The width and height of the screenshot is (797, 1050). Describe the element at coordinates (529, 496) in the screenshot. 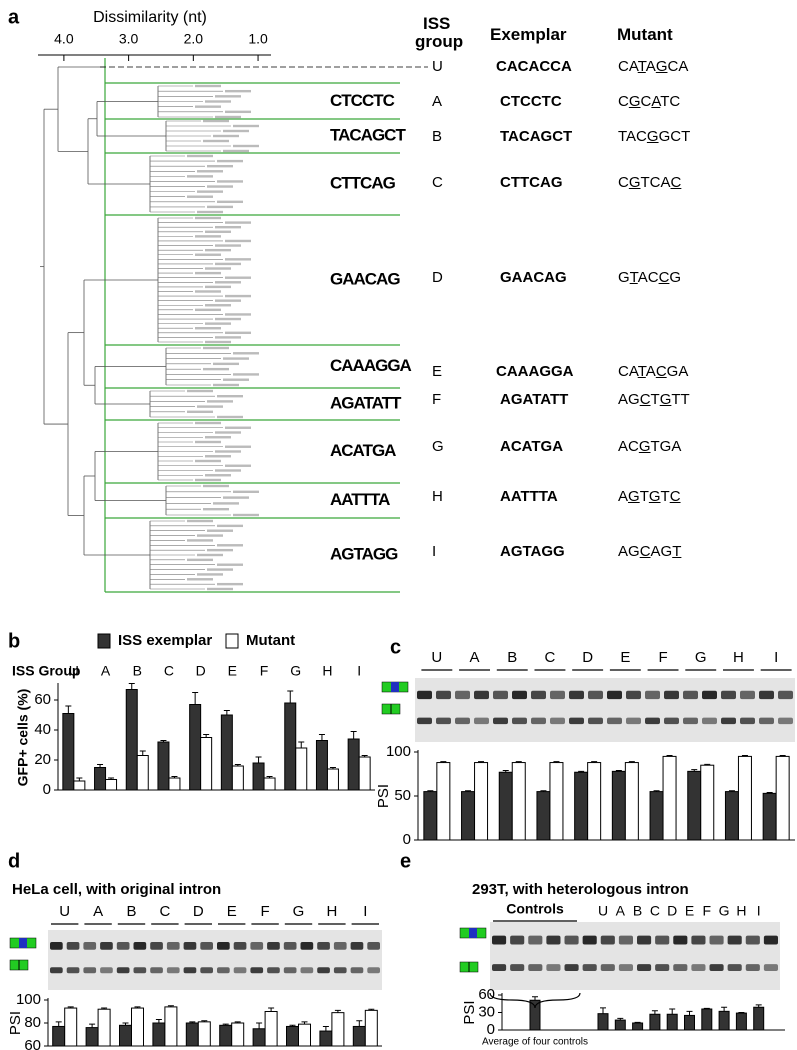

I see `exemplar-cell: AATTTA` at that location.